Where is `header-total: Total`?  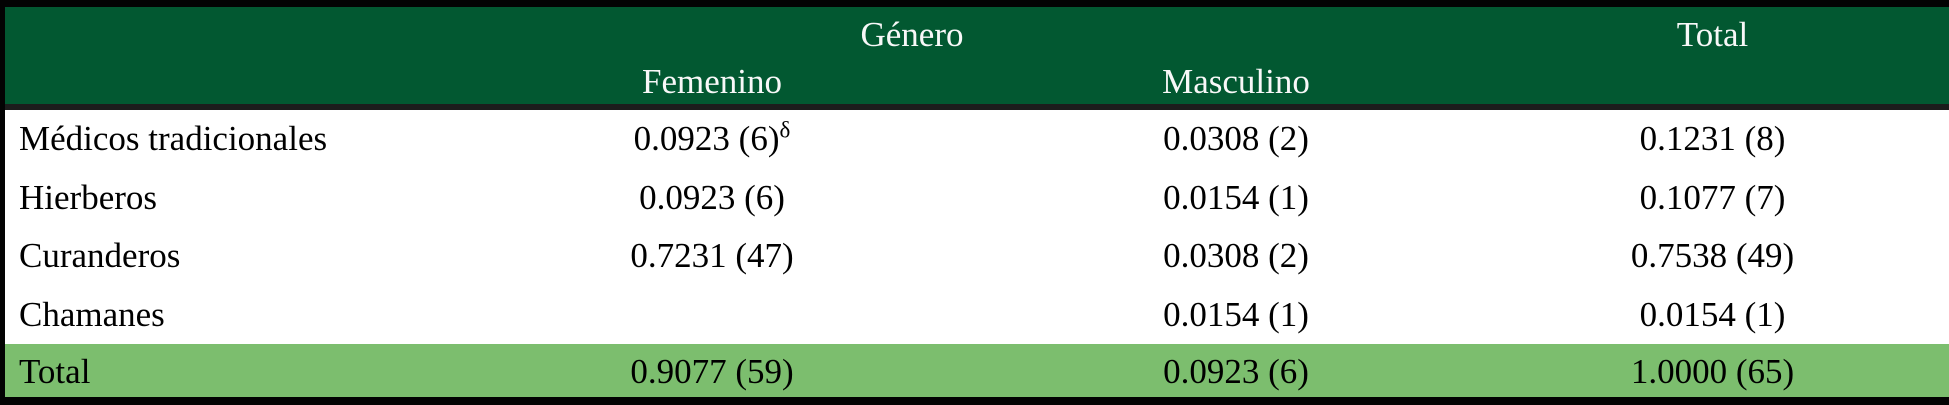
header-total: Total is located at coordinates (1712, 34).